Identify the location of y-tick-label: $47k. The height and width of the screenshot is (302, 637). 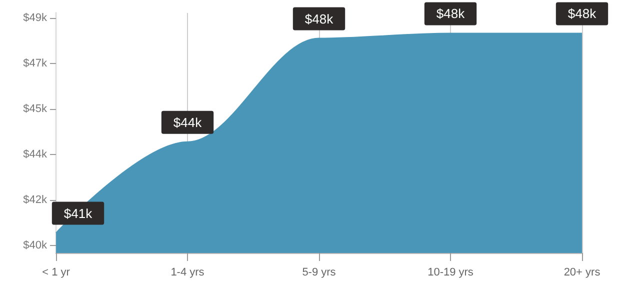
(35, 64).